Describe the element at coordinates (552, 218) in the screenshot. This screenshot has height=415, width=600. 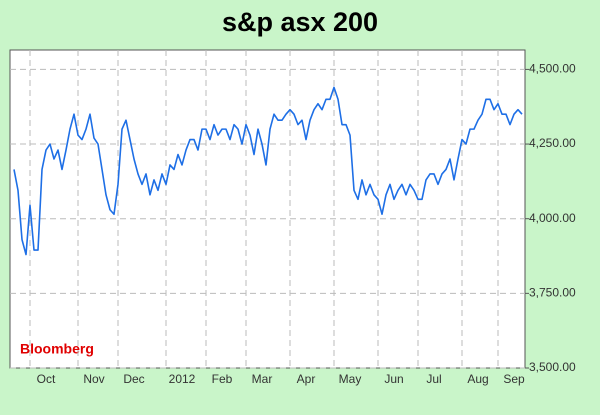
I see `y-tick-label: 4,000.00` at that location.